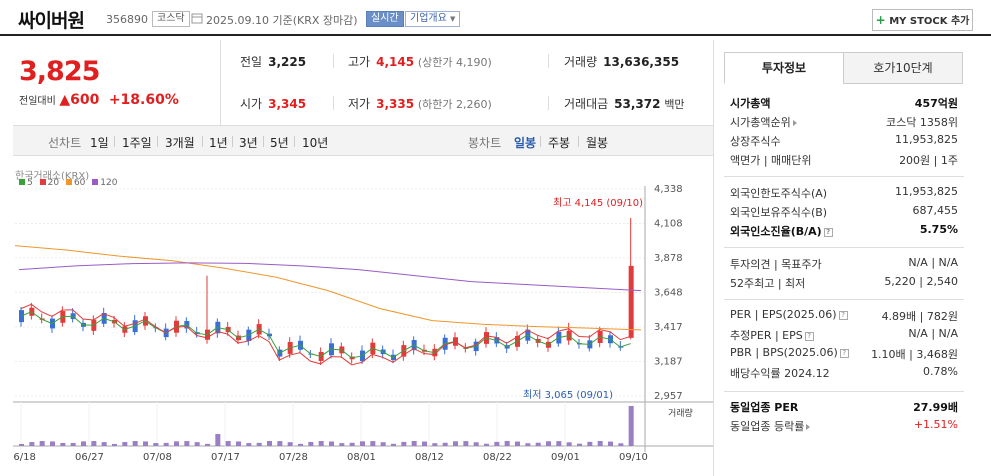 The width and height of the screenshot is (991, 476). What do you see at coordinates (844, 374) in the screenshot?
I see `info-row: 배당수익률 2024.12 0.78%` at bounding box center [844, 374].